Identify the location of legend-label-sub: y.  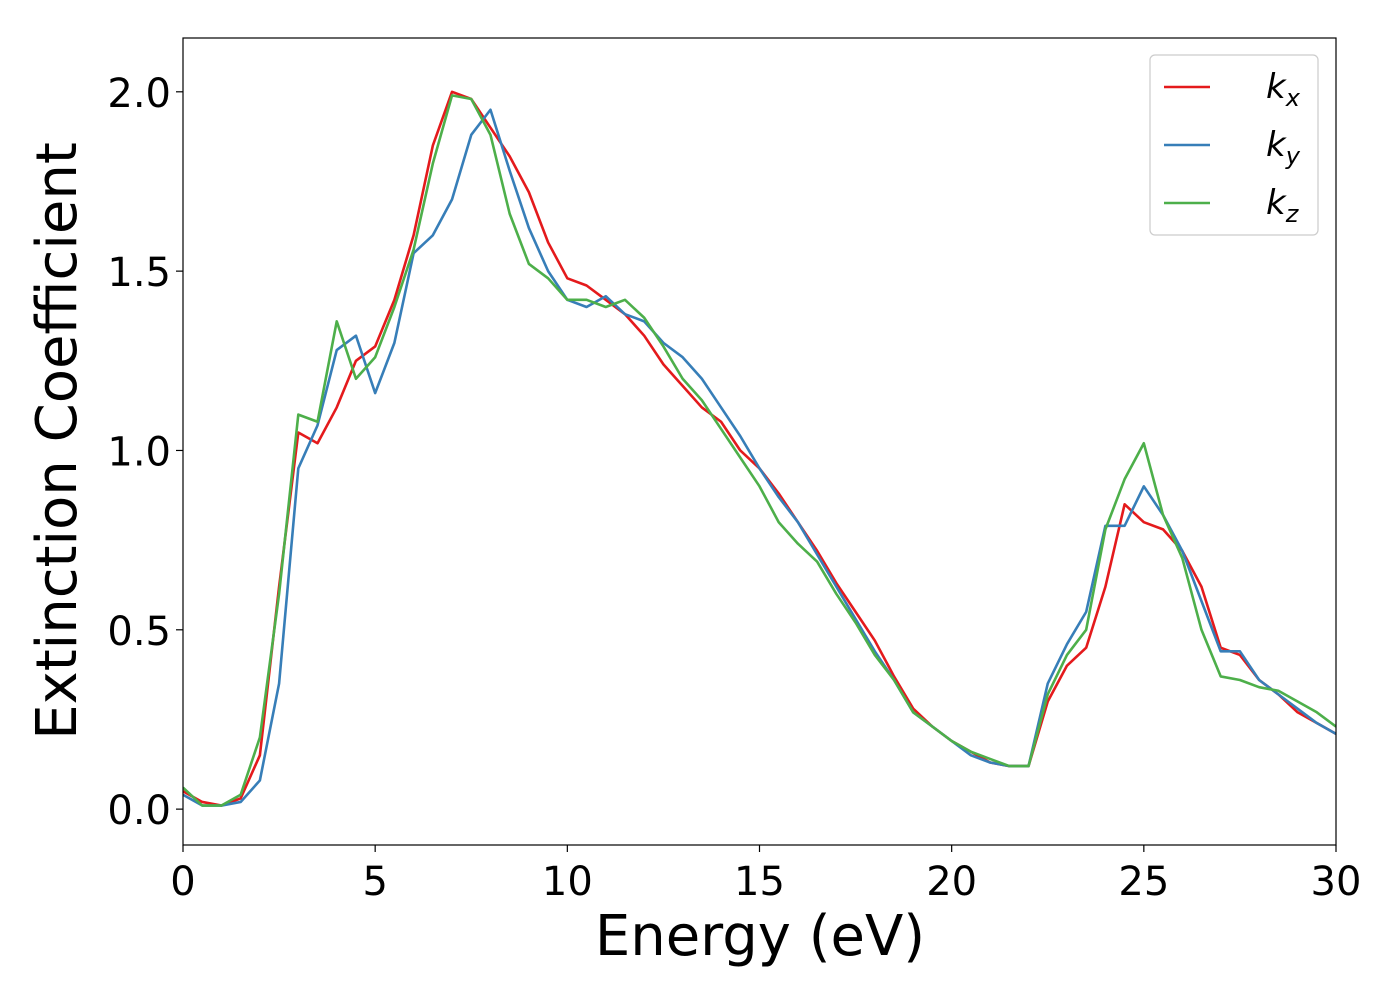
(1293, 156).